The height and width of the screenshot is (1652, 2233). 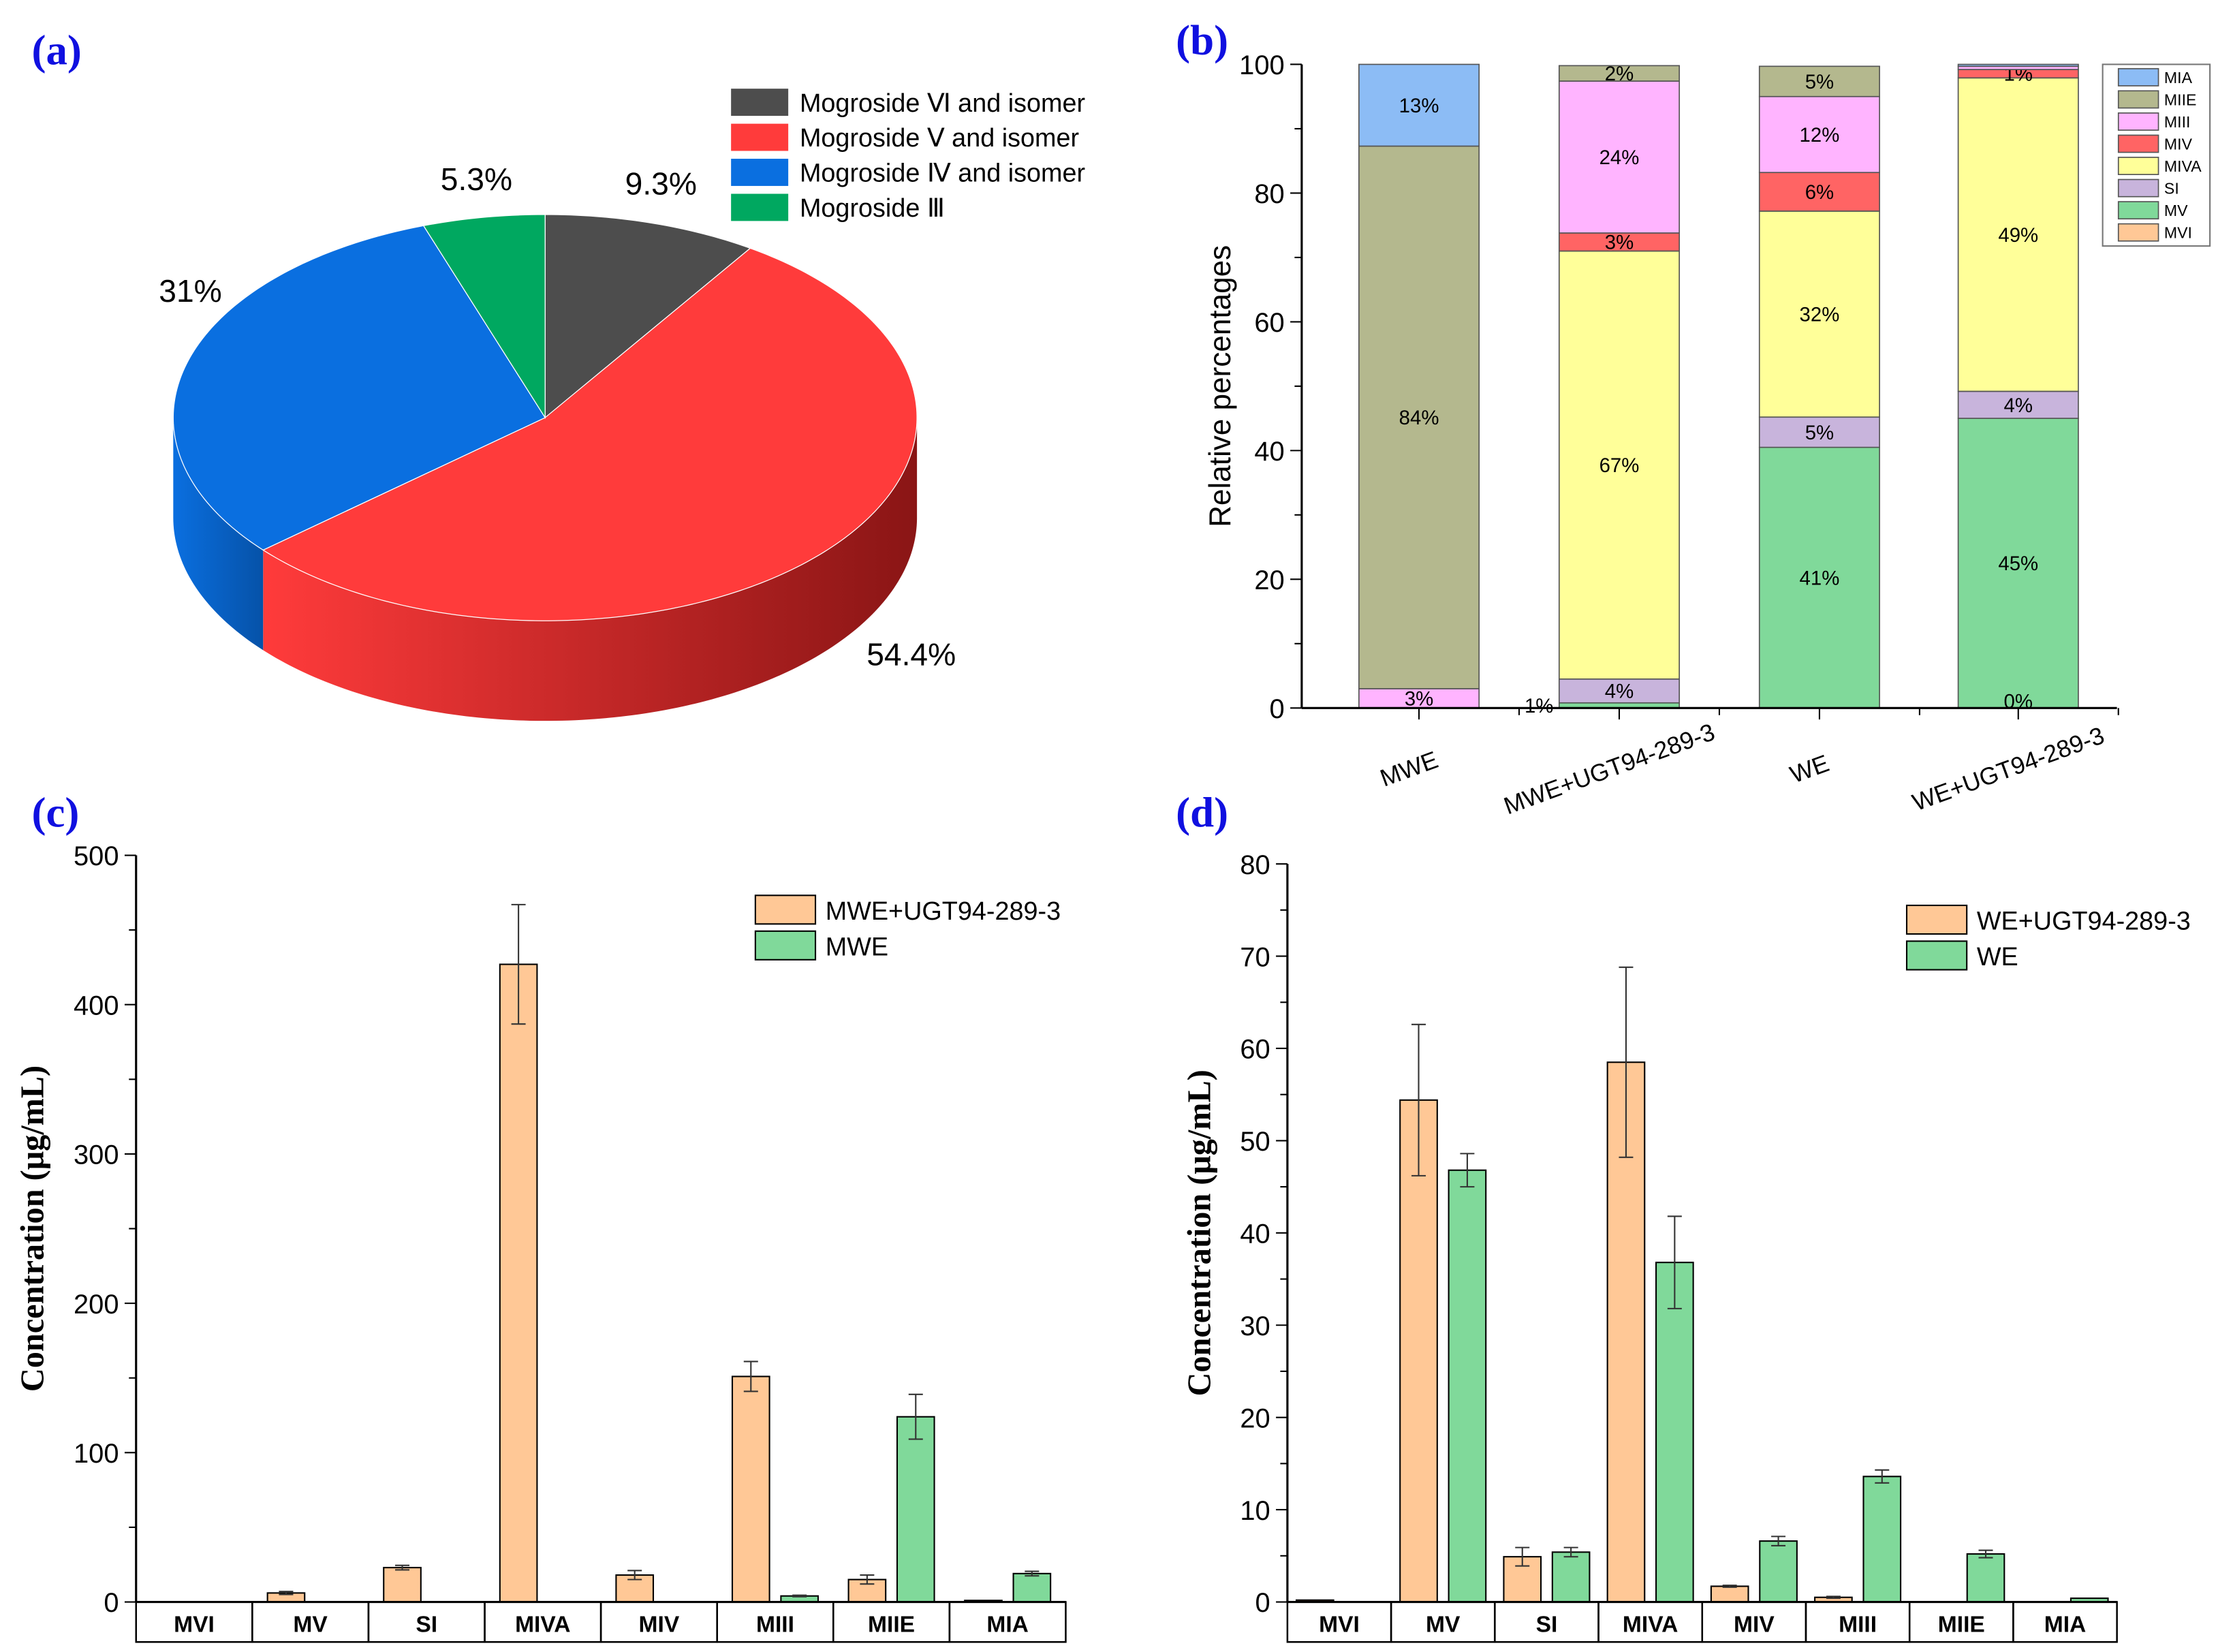 I want to click on segment-label: 32%, so click(x=1820, y=315).